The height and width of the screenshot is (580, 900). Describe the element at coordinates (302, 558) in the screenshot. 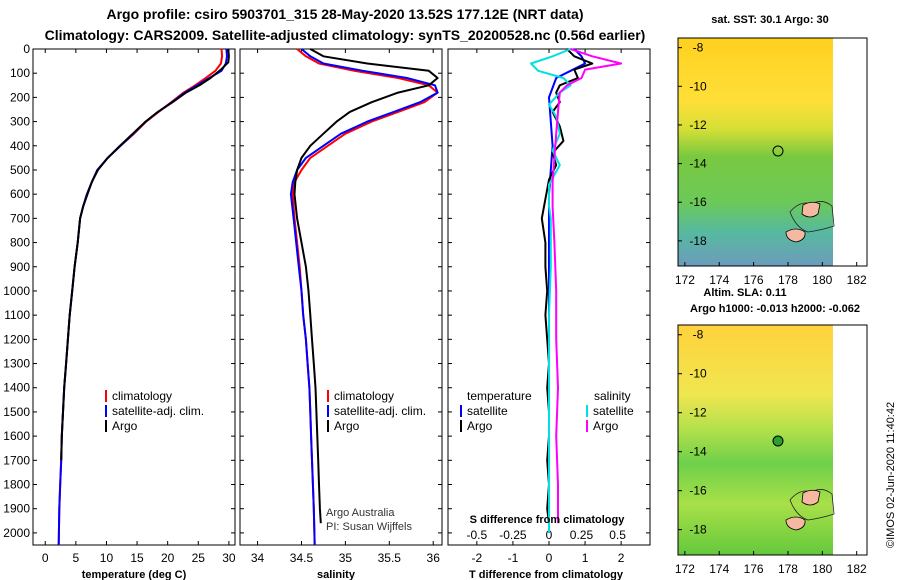

I see `x-tick-label: 34.5` at that location.